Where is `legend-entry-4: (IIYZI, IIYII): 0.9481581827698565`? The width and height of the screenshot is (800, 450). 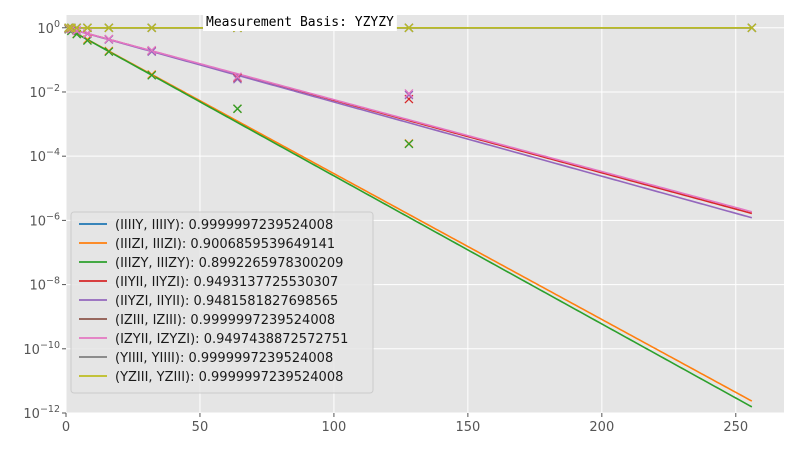 legend-entry-4: (IIYZI, IIYII): 0.9481581827698565 is located at coordinates (226, 301).